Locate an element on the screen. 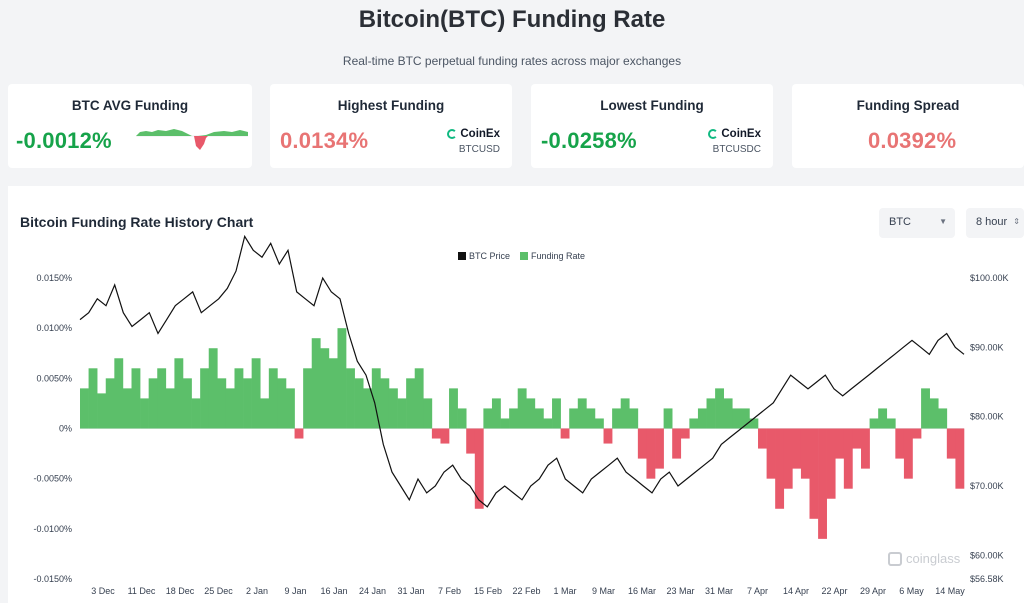 The image size is (1024, 603). interval-select: 8 hour ⇕ is located at coordinates (995, 223).